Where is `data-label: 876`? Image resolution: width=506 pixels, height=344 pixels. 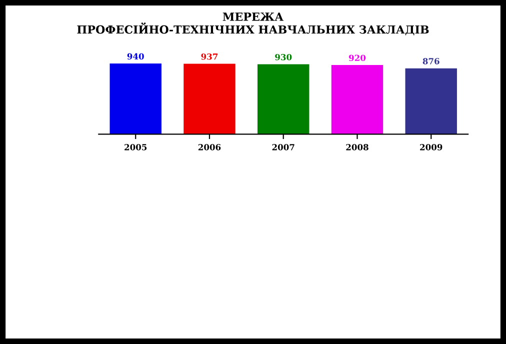 data-label: 876 is located at coordinates (431, 61).